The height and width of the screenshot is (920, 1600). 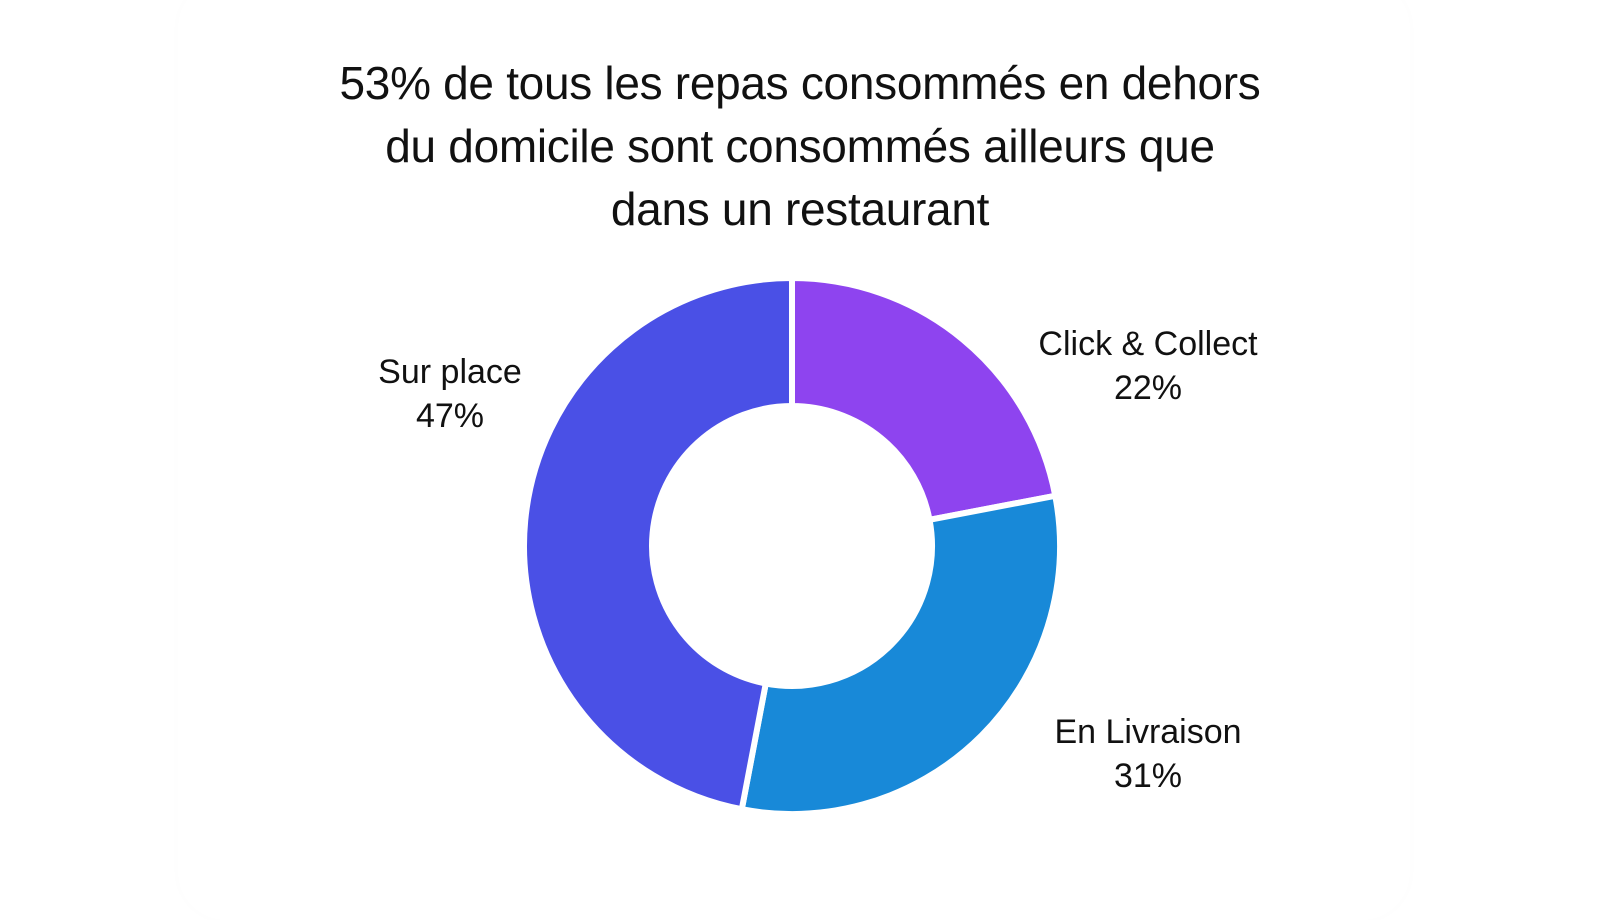 What do you see at coordinates (1148, 344) in the screenshot?
I see `slice-category-click-collect: Click & Collect` at bounding box center [1148, 344].